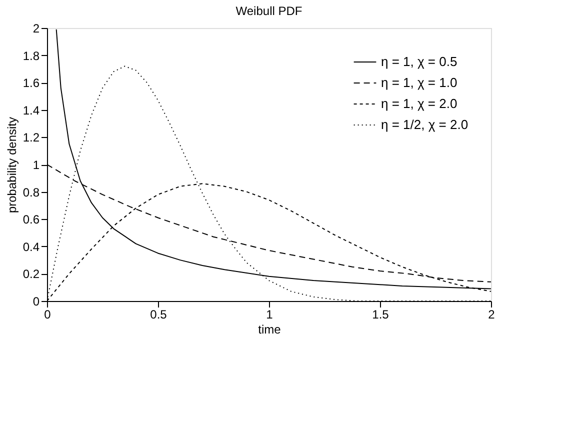 The image size is (583, 427). What do you see at coordinates (31, 137) in the screenshot?
I see `y-tick-label: 1.2` at bounding box center [31, 137].